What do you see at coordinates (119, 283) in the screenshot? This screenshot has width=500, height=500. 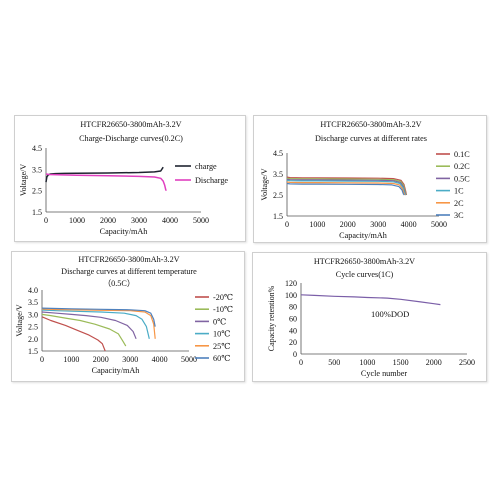 I see `chart-subtitle-line2: （0.5C）` at bounding box center [119, 283].